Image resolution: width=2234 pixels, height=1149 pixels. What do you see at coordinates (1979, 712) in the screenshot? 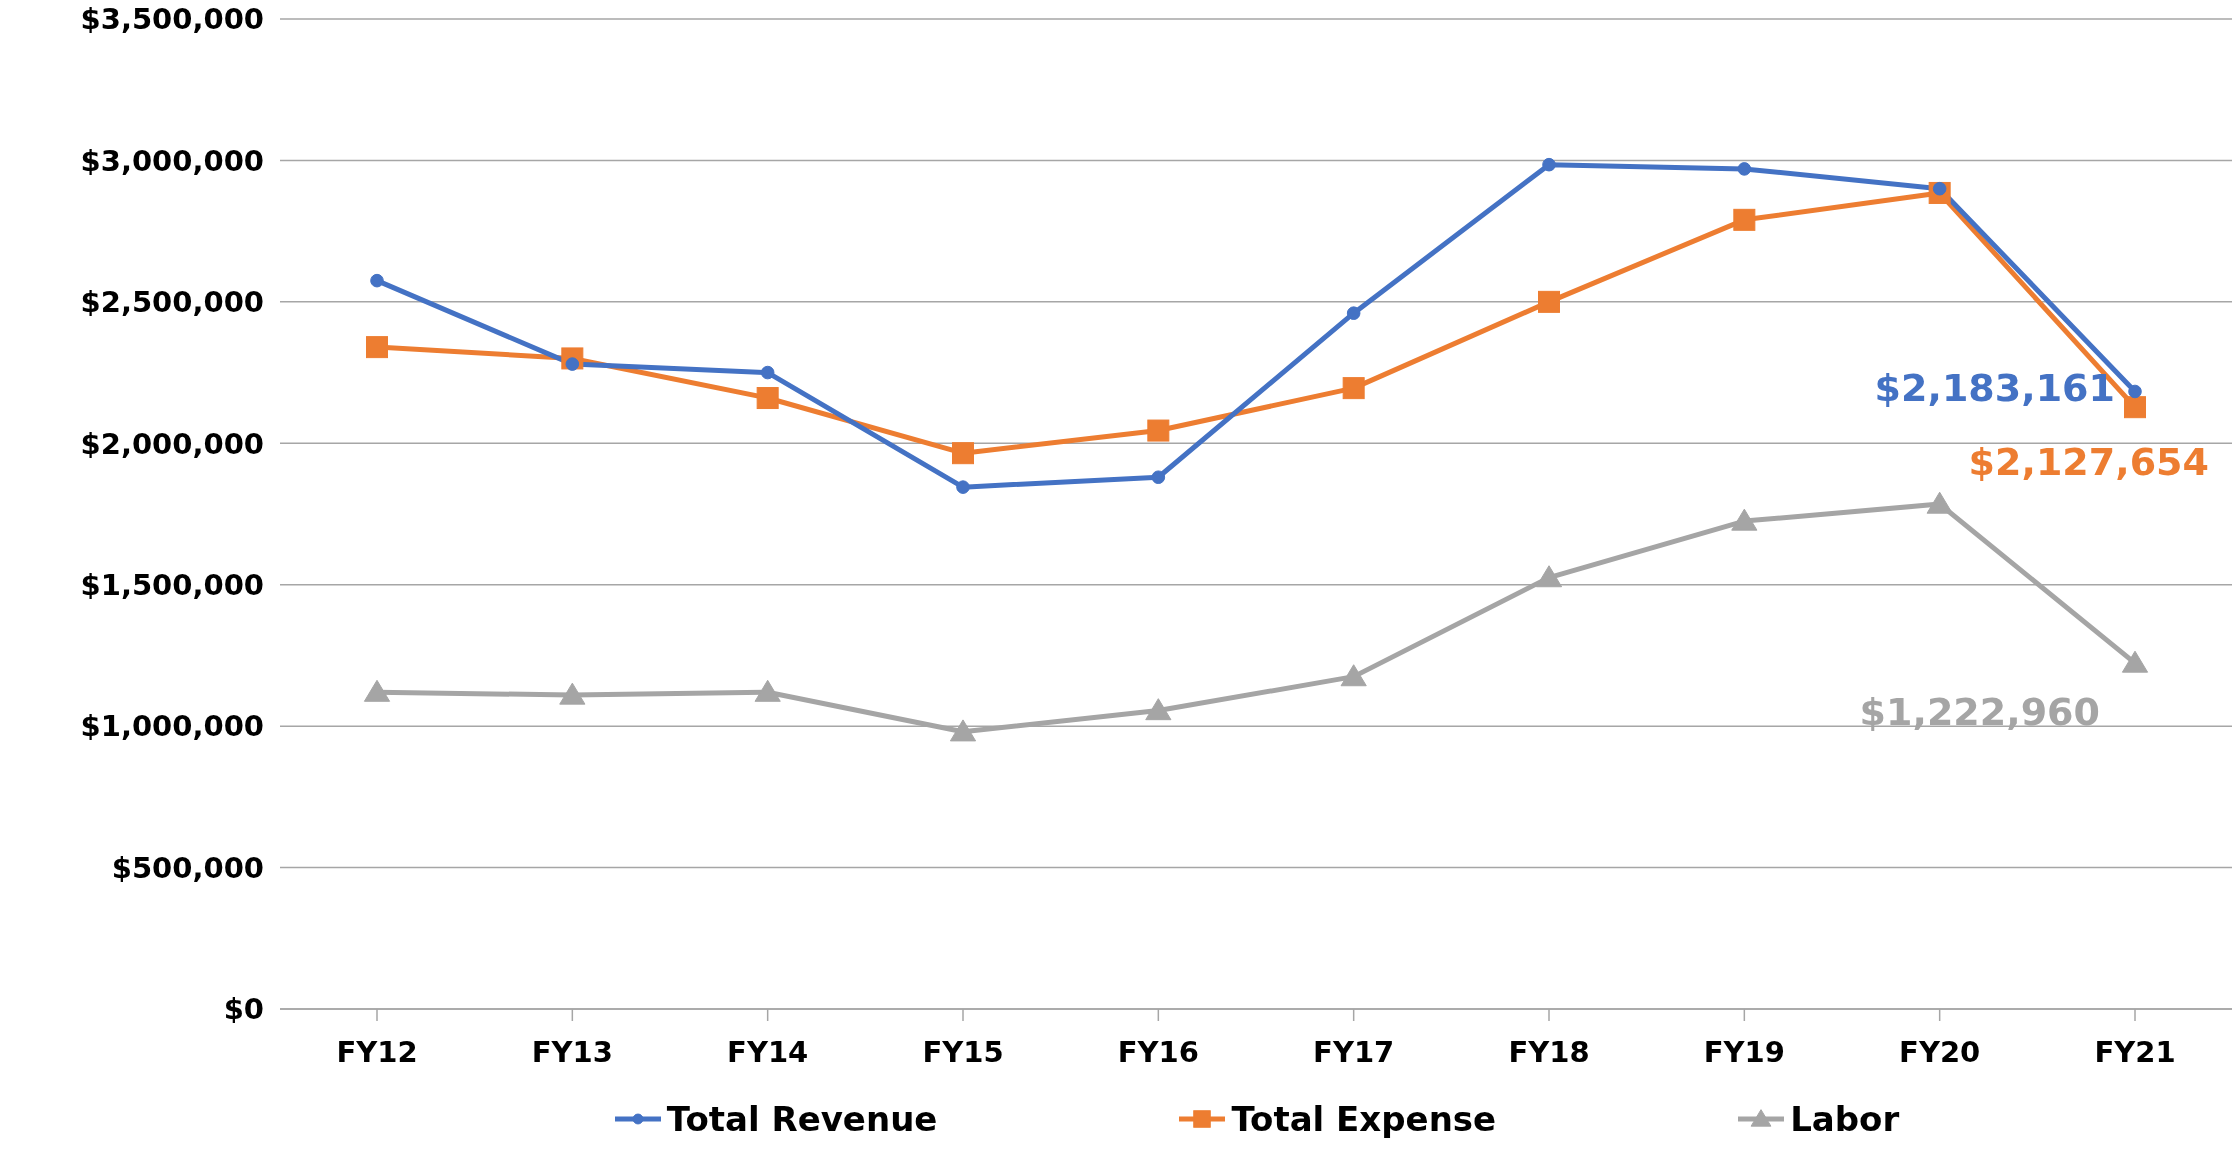
I see `data-label: $1,222,960` at bounding box center [1979, 712].